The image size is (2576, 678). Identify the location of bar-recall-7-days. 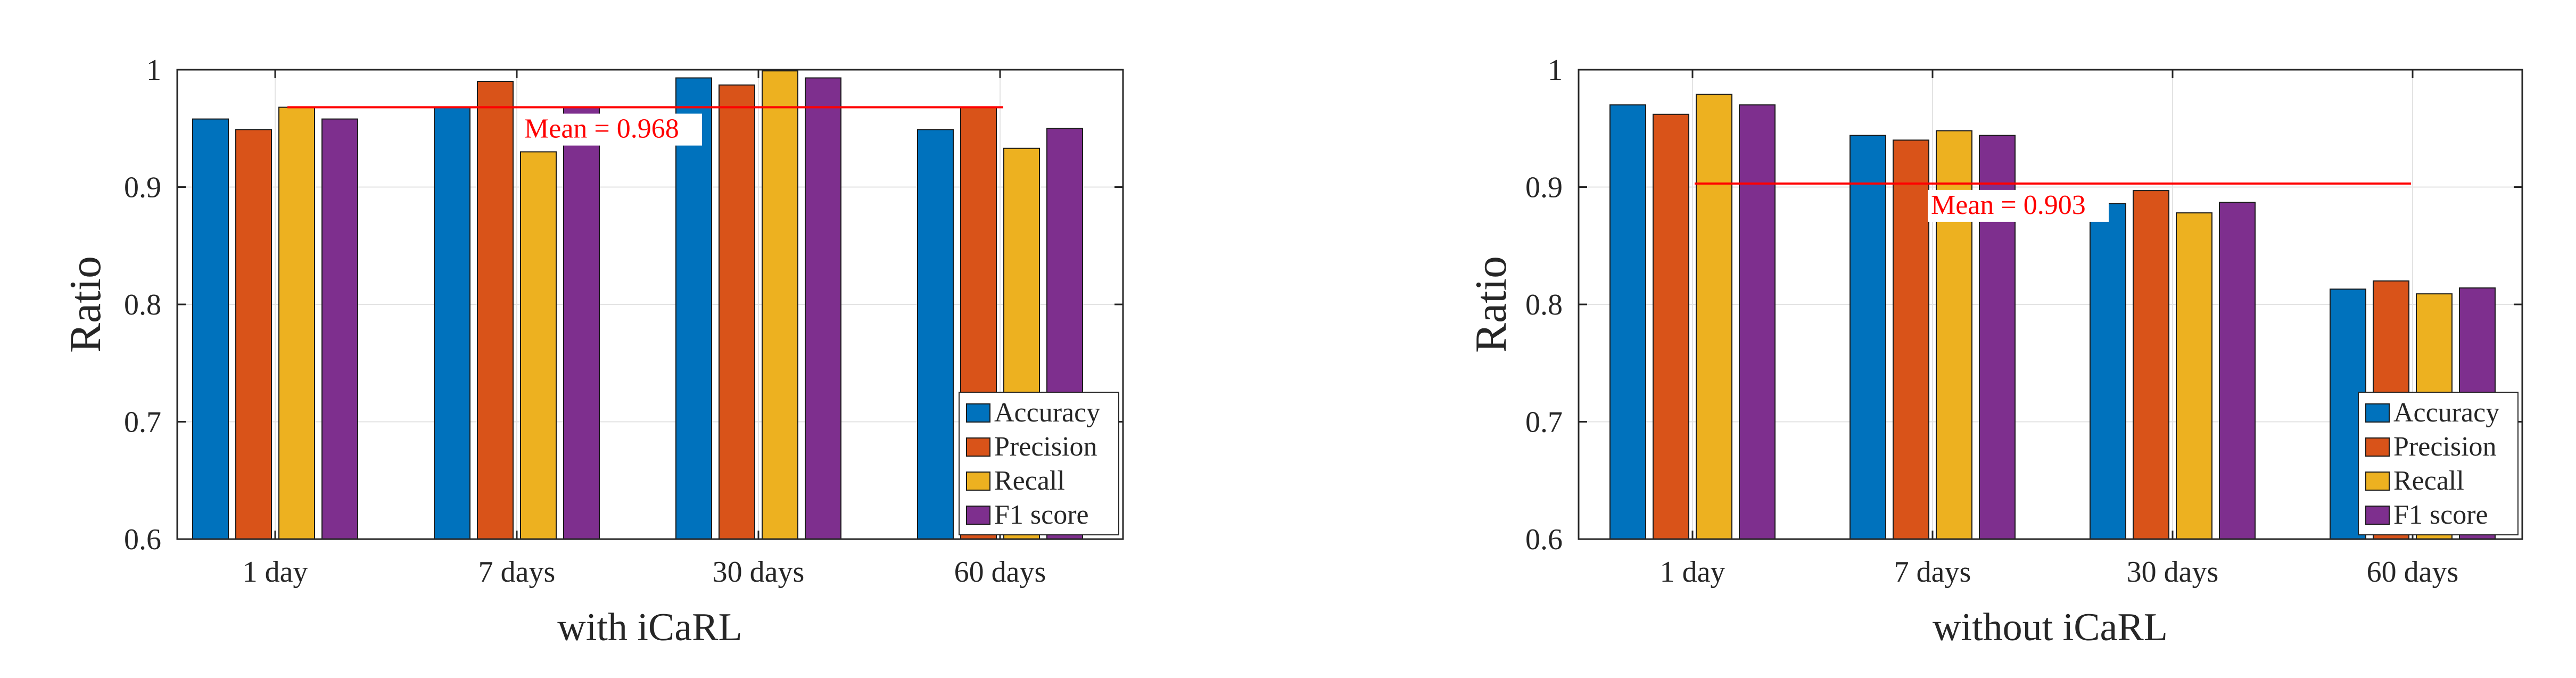
(538, 346).